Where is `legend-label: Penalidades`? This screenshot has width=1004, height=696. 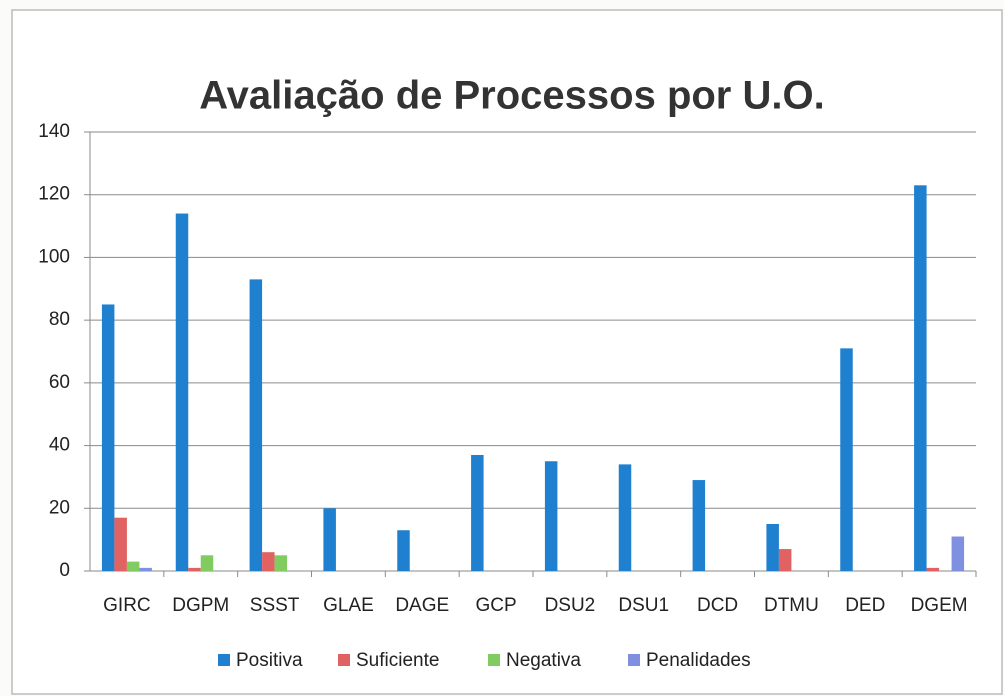
legend-label: Penalidades is located at coordinates (698, 660).